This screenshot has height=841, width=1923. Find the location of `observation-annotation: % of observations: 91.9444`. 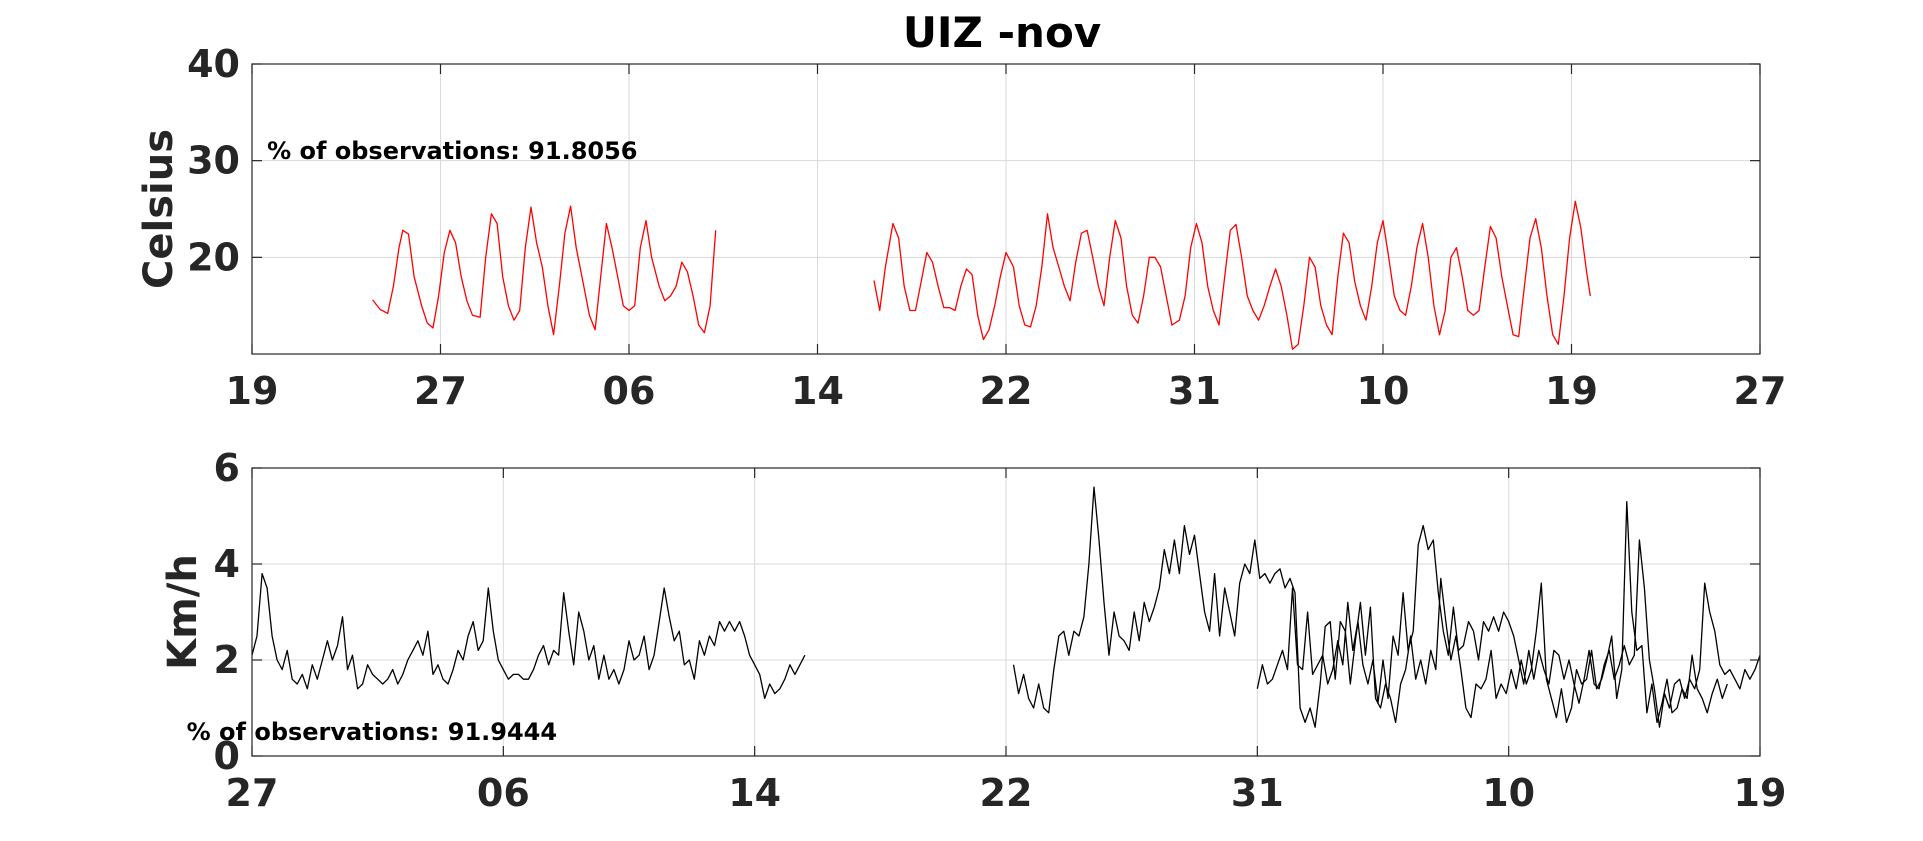

observation-annotation: % of observations: 91.9444 is located at coordinates (372, 732).